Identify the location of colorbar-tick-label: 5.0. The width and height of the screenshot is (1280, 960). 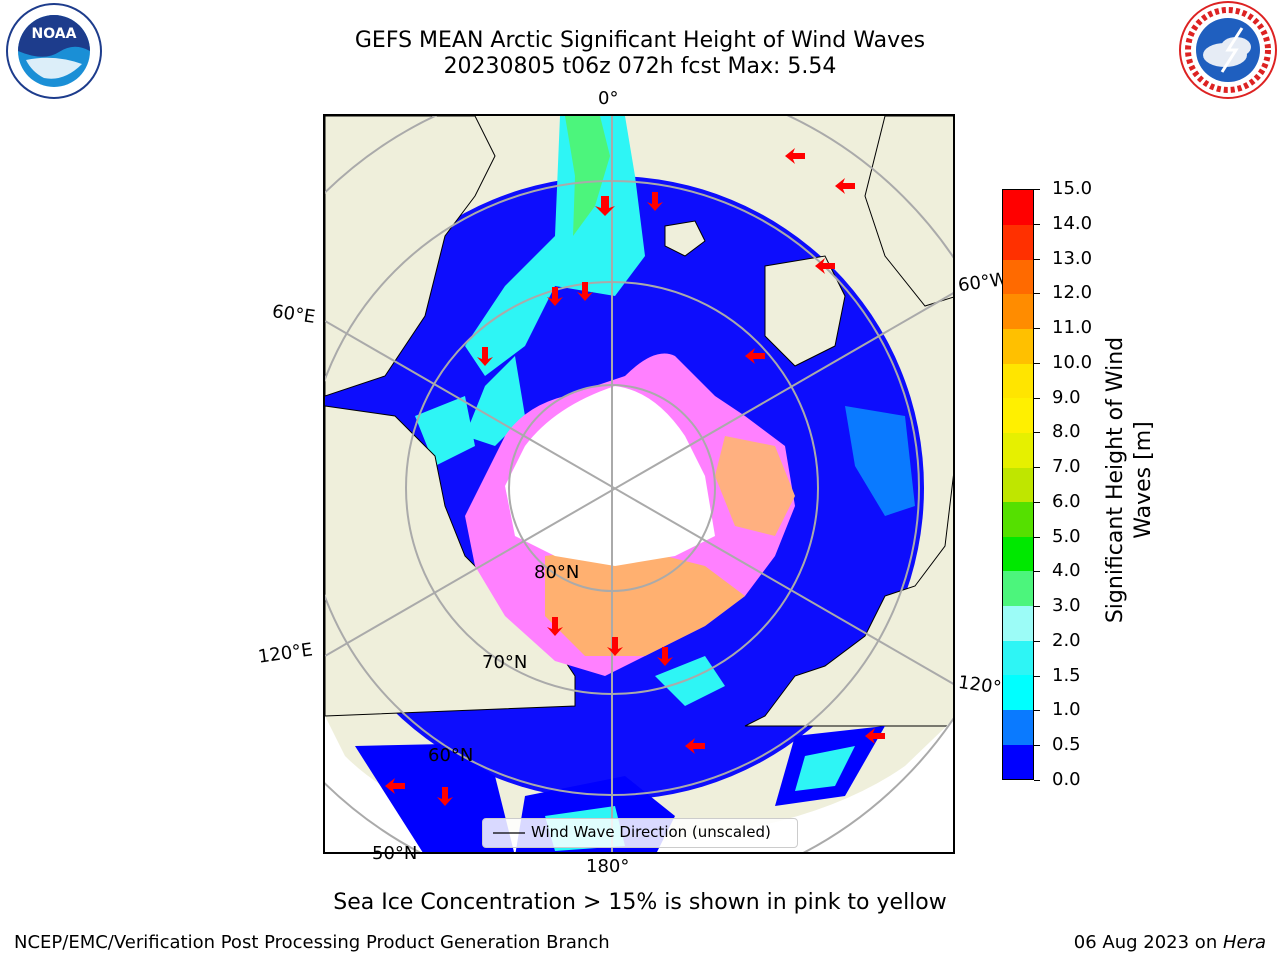
(1066, 536).